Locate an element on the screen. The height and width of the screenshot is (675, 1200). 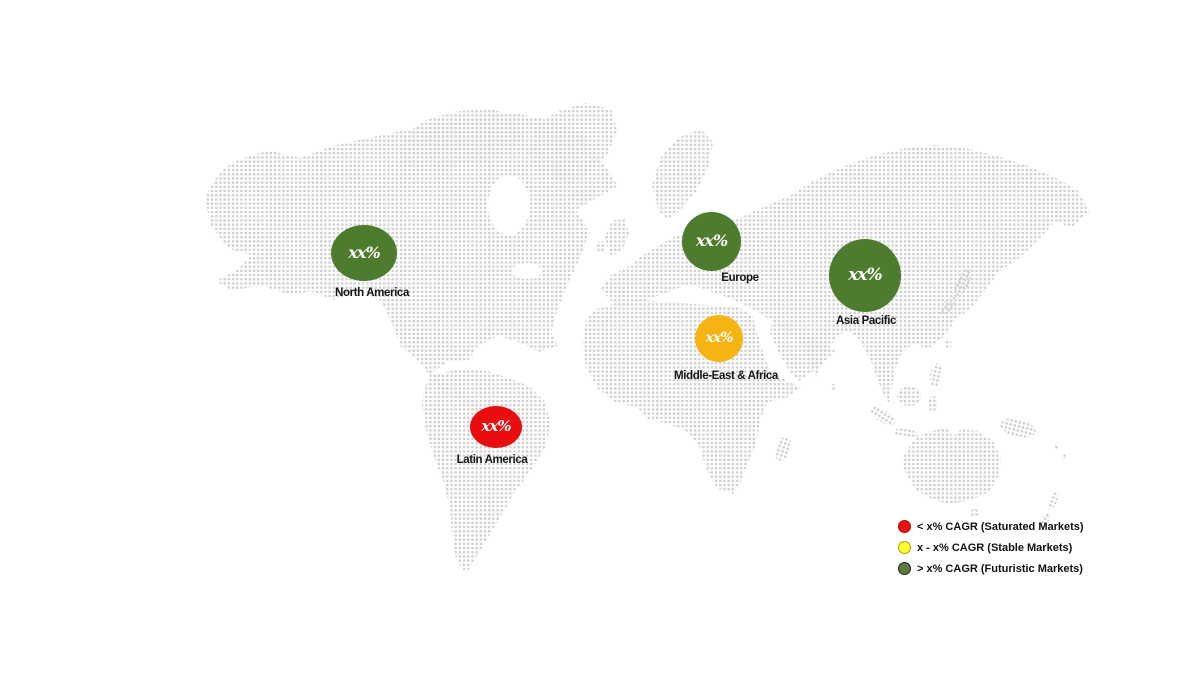
legend-swatch-saturated-icon is located at coordinates (904, 526).